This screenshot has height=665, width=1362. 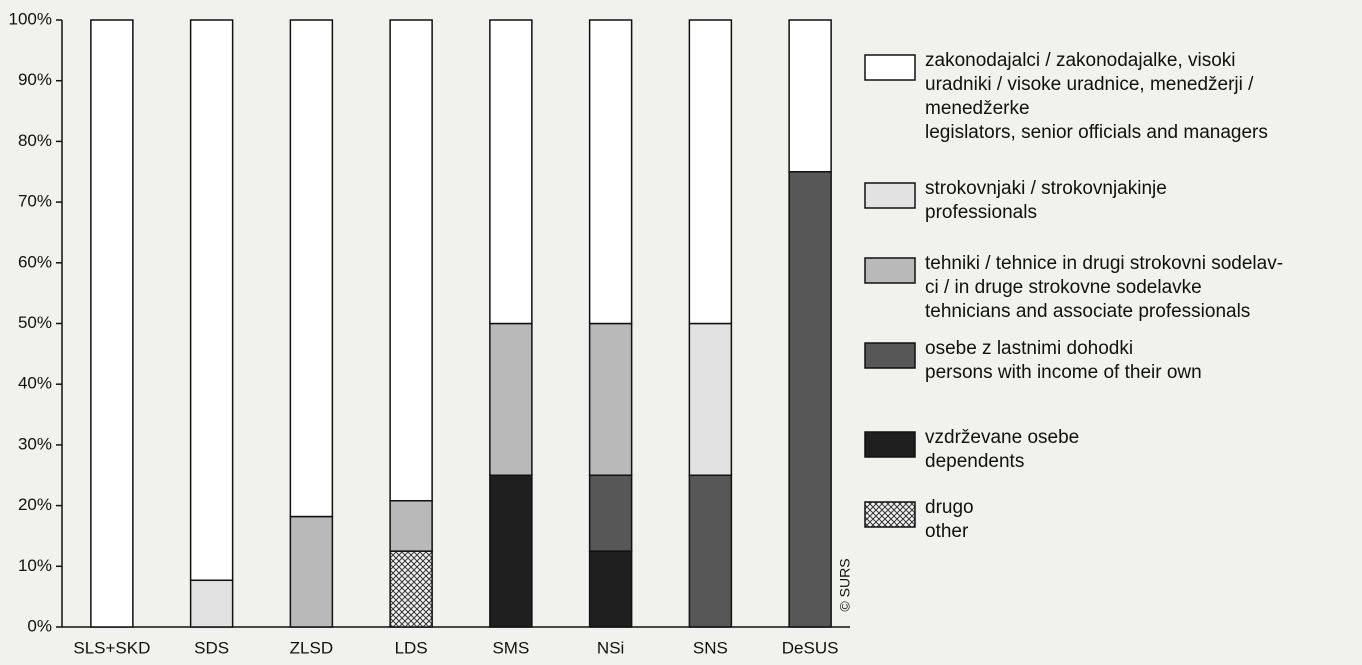 I want to click on x-tick-label: SLS+SKD, so click(x=111, y=647).